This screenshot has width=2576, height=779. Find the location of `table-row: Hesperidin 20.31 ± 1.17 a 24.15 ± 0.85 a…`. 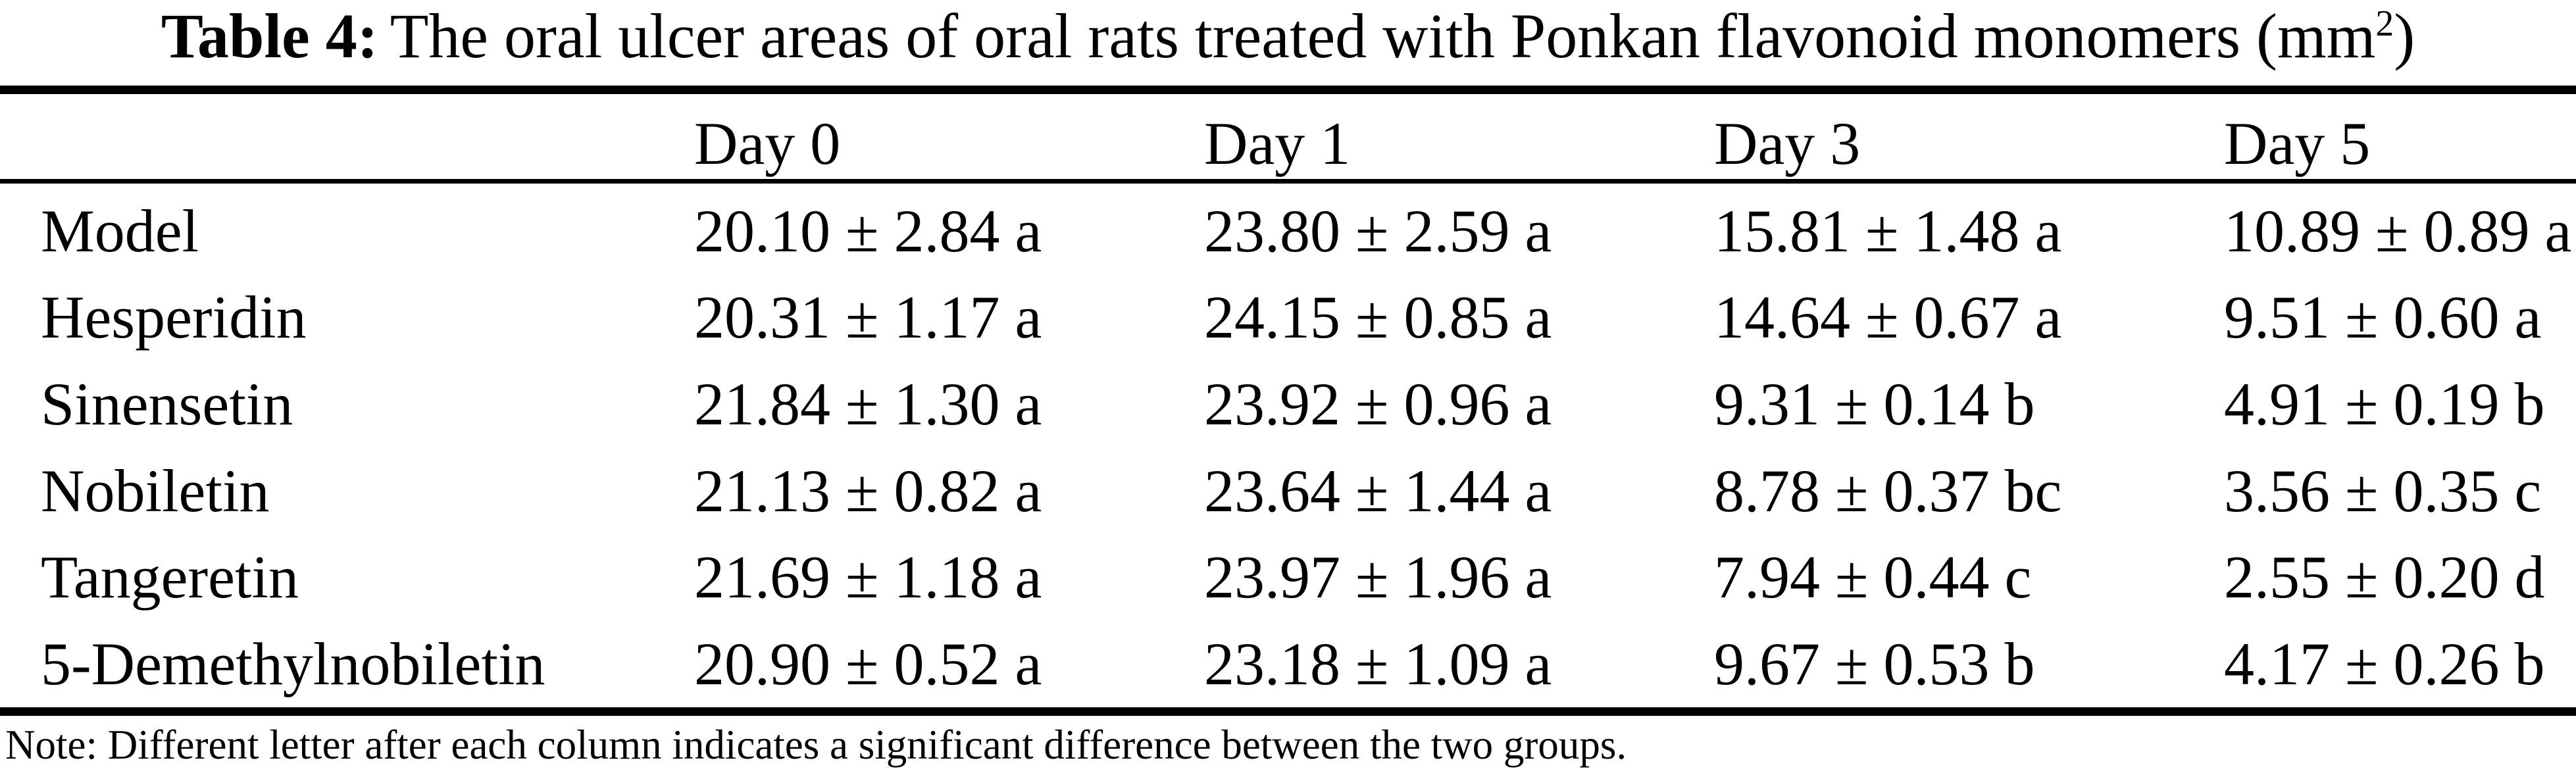

table-row: Hesperidin 20.31 ± 1.17 a 24.15 ± 0.85 a… is located at coordinates (1288, 317).